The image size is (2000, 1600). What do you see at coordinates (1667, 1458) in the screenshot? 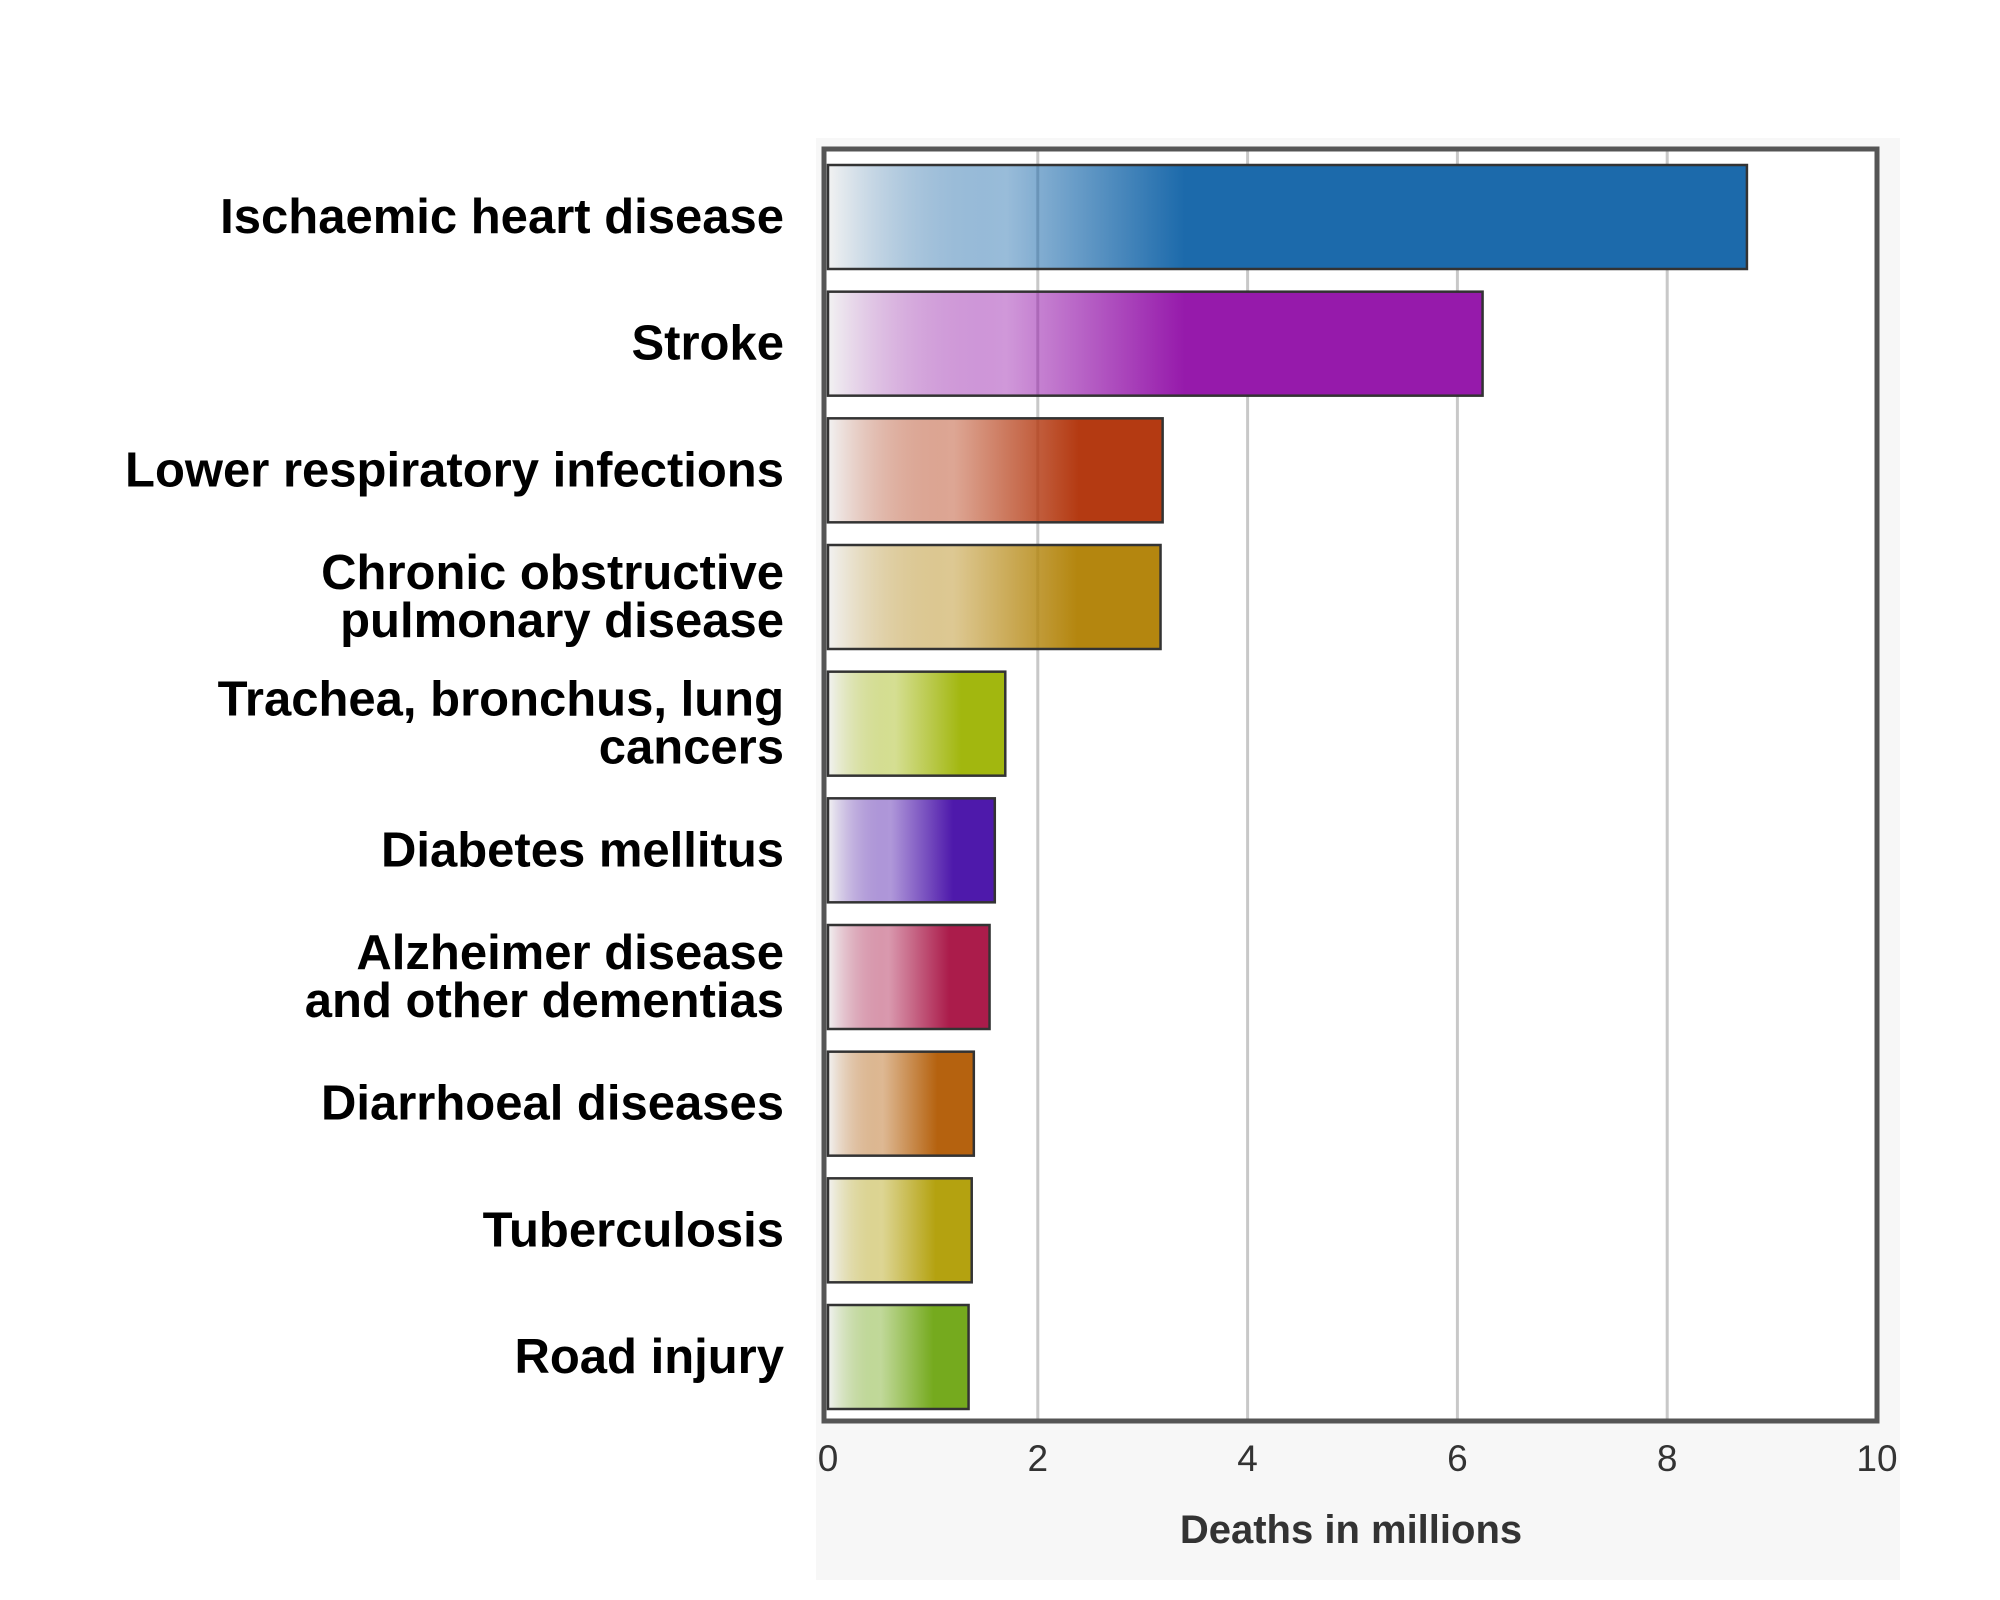
I see `x-tick-label: 8` at bounding box center [1667, 1458].